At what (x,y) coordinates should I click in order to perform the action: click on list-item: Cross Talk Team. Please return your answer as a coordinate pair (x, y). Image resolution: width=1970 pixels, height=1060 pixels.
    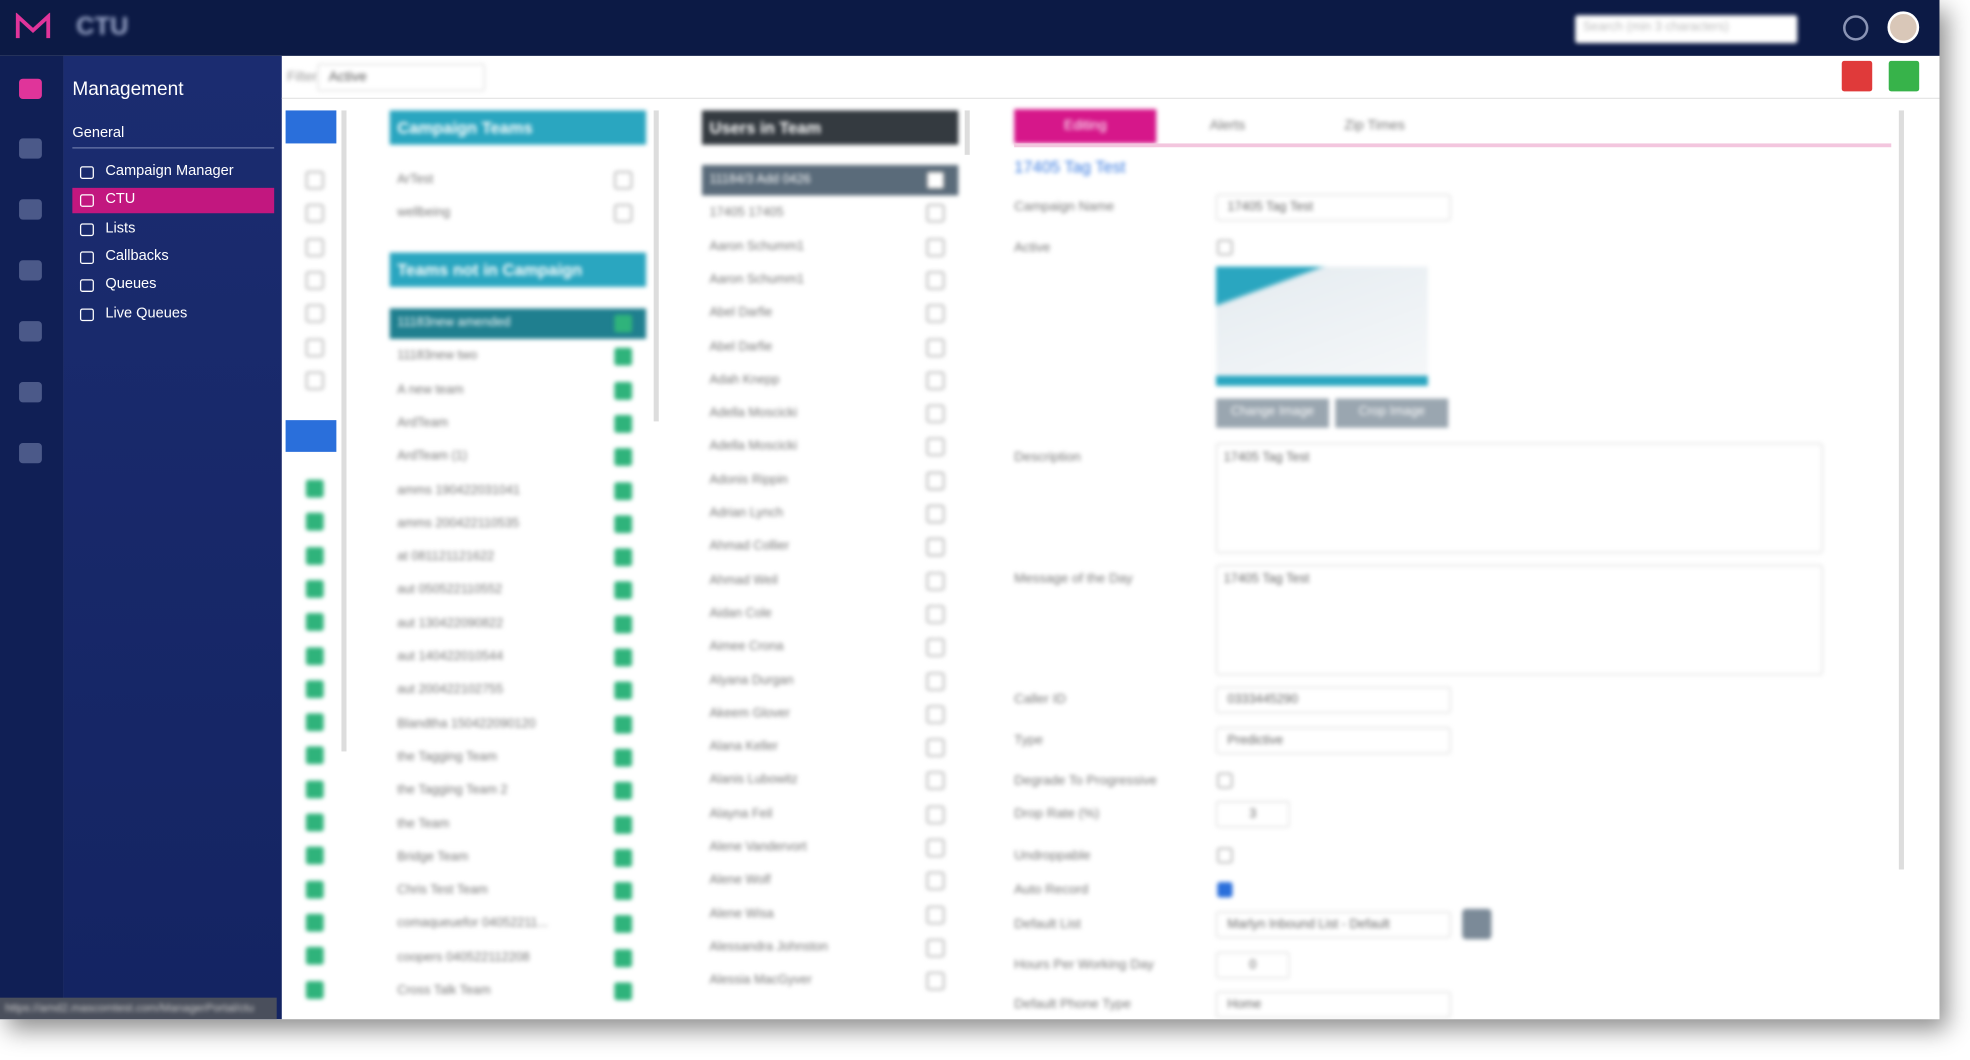
    Looking at the image, I should click on (444, 990).